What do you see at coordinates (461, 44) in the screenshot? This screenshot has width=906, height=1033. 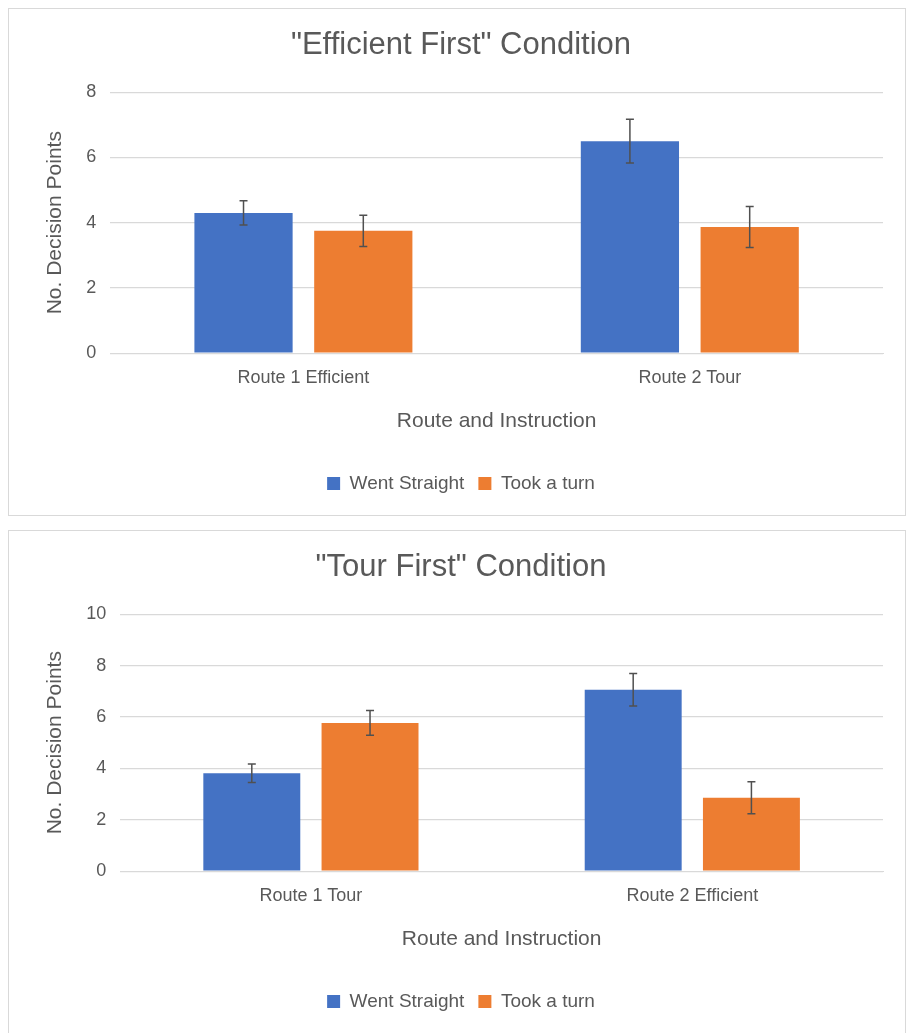 I see `chart-title: "Efficient First" Condition` at bounding box center [461, 44].